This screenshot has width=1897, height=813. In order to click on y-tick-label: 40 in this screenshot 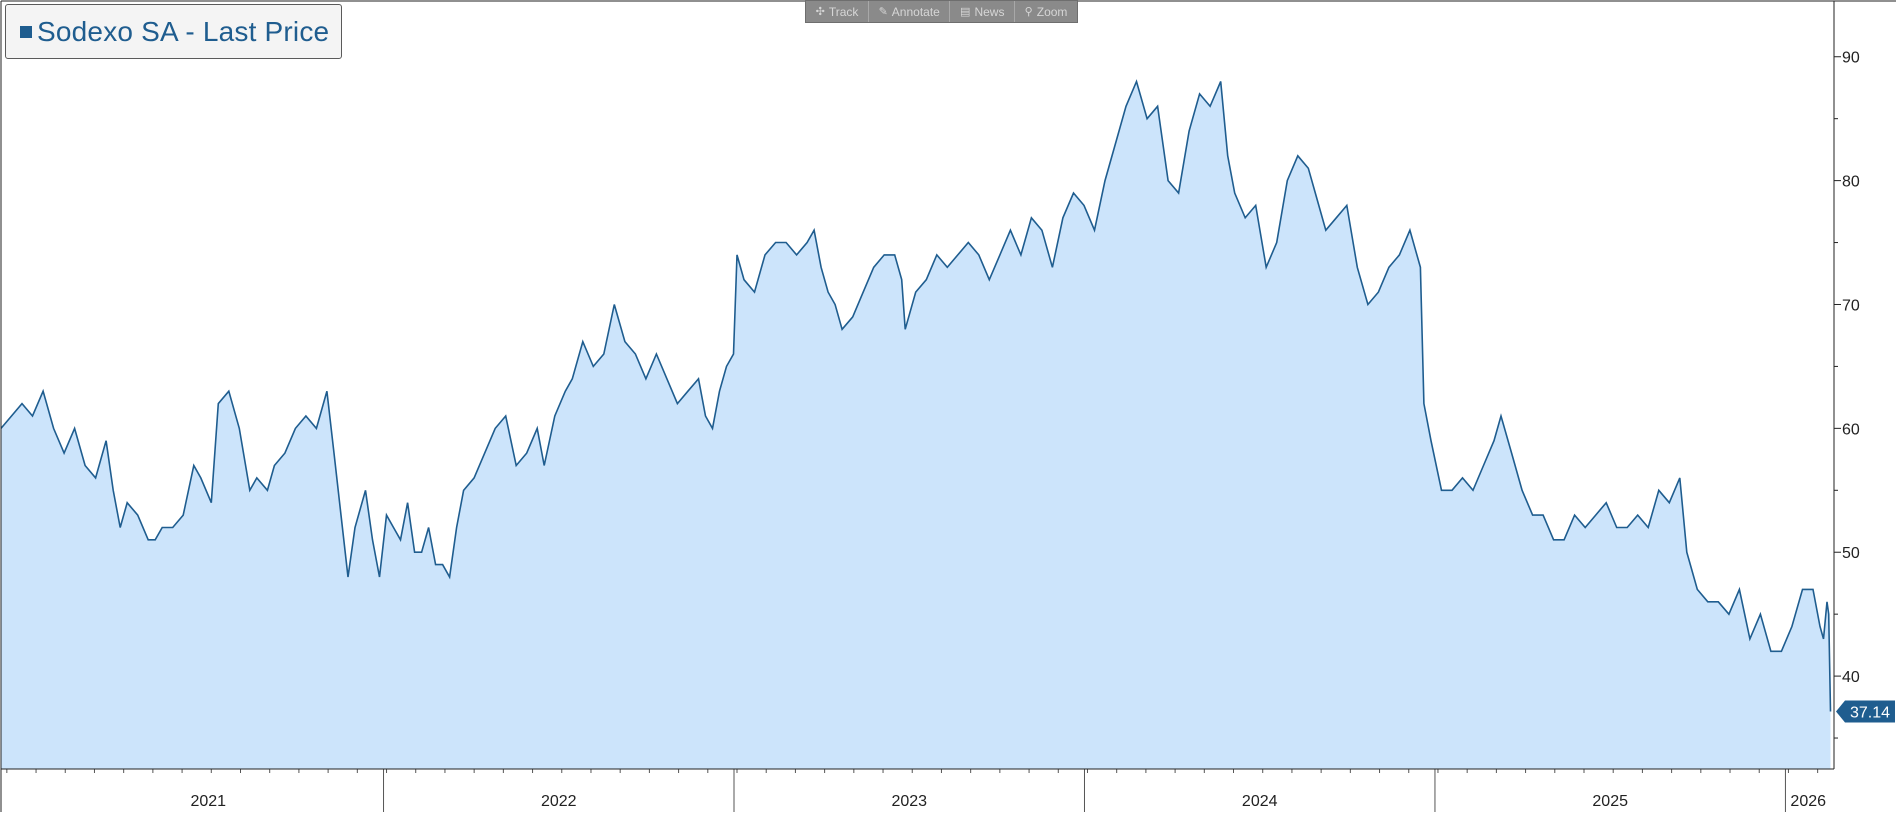, I will do `click(1851, 677)`.